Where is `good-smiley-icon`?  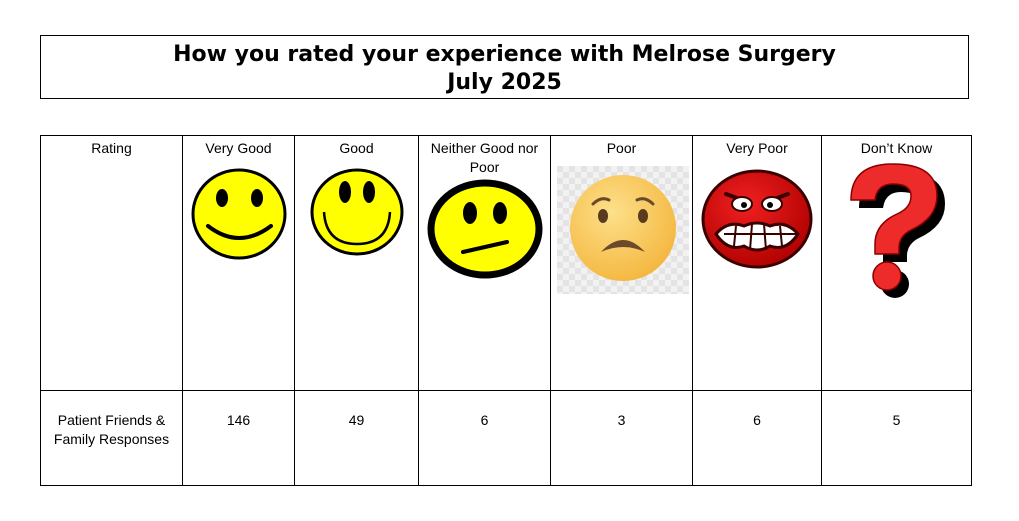
good-smiley-icon is located at coordinates (356, 212).